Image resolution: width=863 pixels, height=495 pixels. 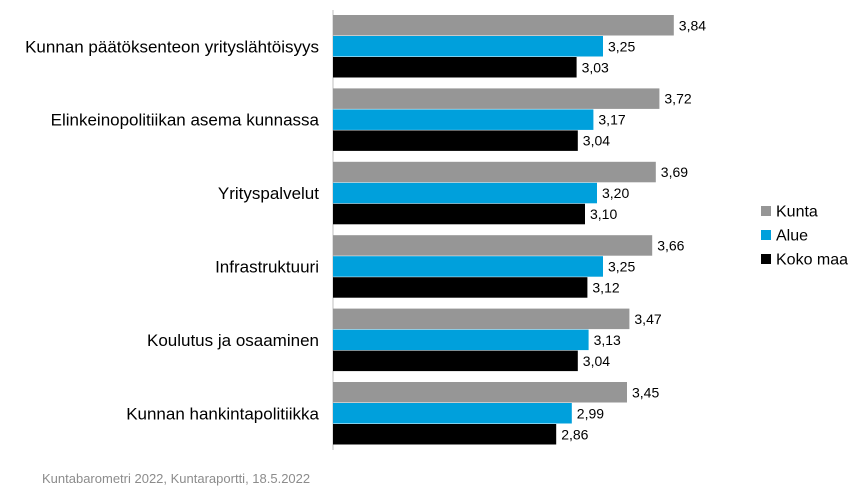 What do you see at coordinates (172, 46) in the screenshot?
I see `category-label: Kunnan päätöksenteon yrityslähtöisyys` at bounding box center [172, 46].